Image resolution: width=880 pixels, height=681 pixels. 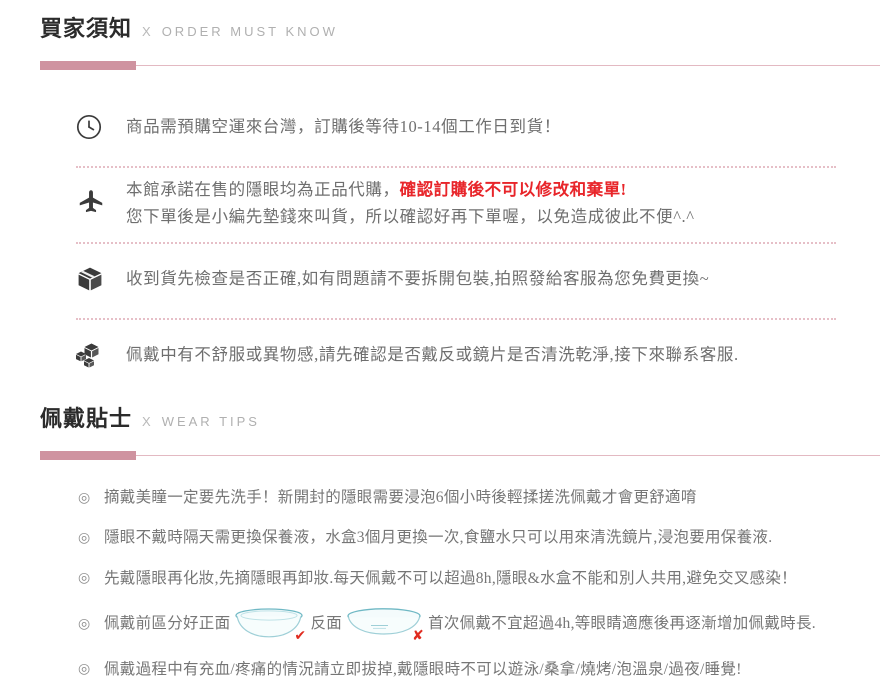 I want to click on clock-icon, so click(x=101, y=127).